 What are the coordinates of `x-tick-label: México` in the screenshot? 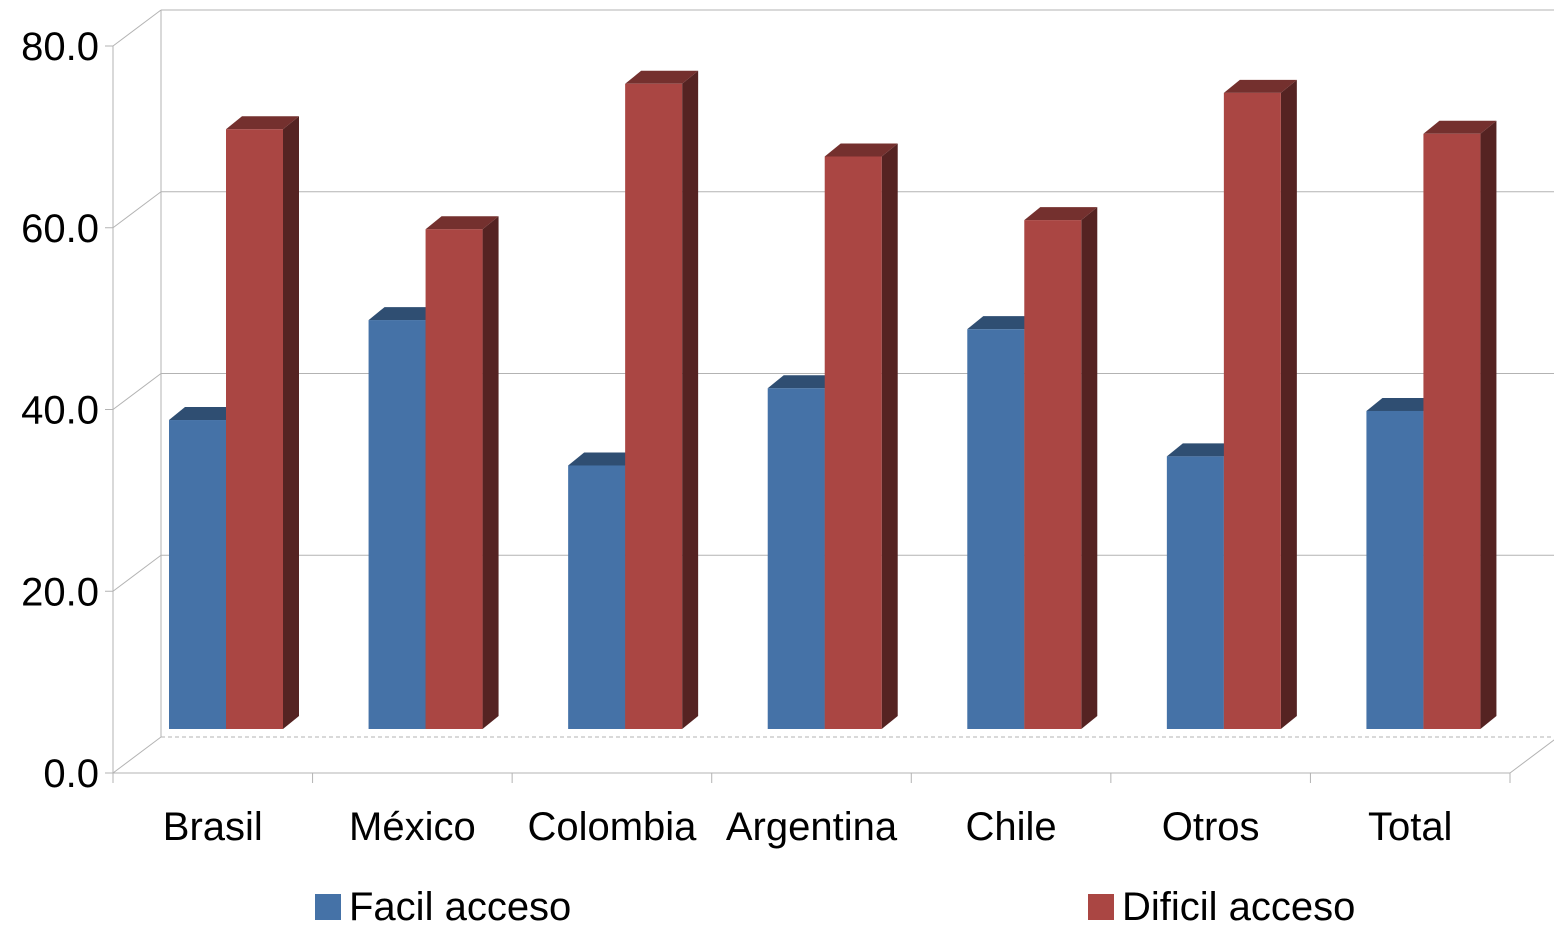 It's located at (412, 827).